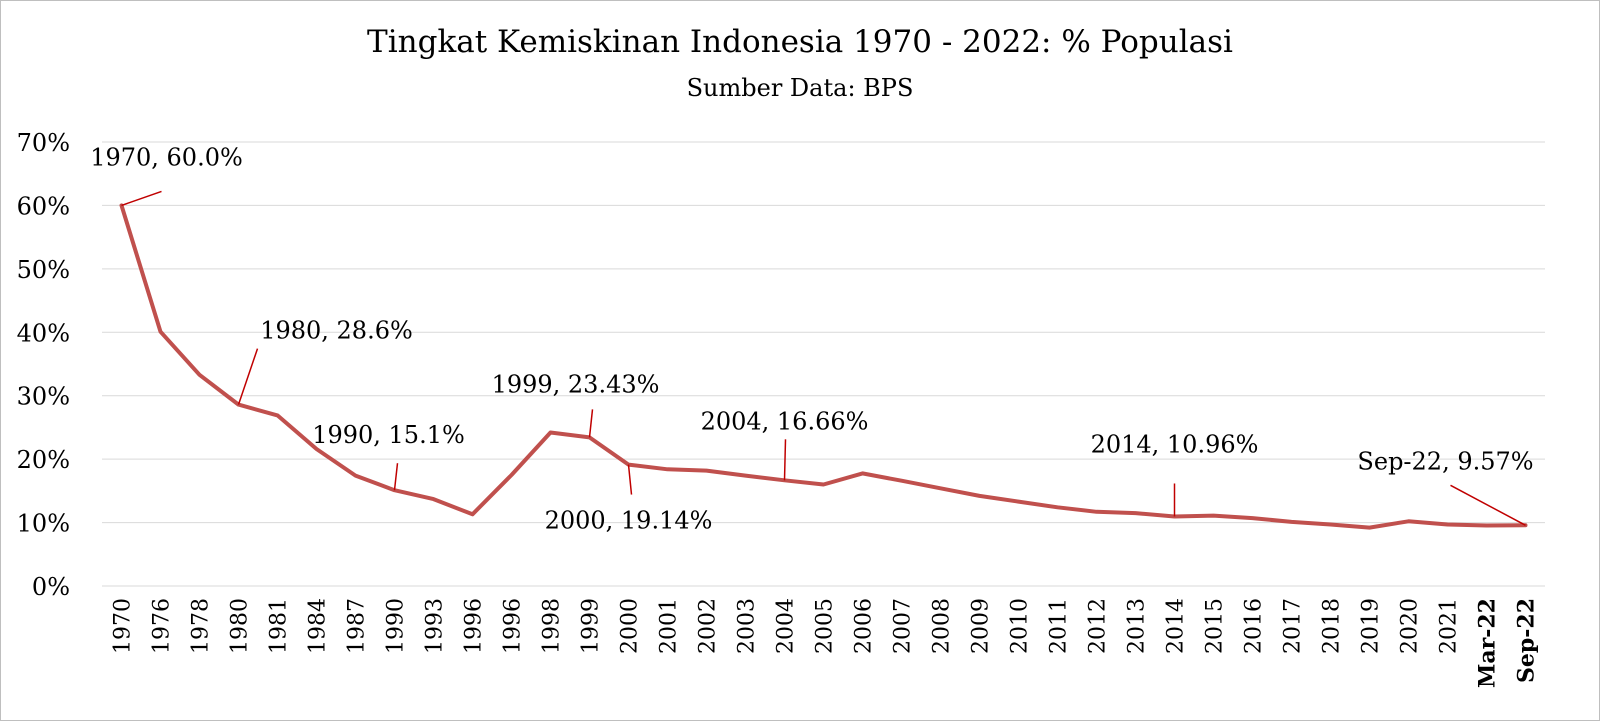 The height and width of the screenshot is (721, 1600). Describe the element at coordinates (800, 88) in the screenshot. I see `chart-subtitle: Sumber Data: BPS` at that location.